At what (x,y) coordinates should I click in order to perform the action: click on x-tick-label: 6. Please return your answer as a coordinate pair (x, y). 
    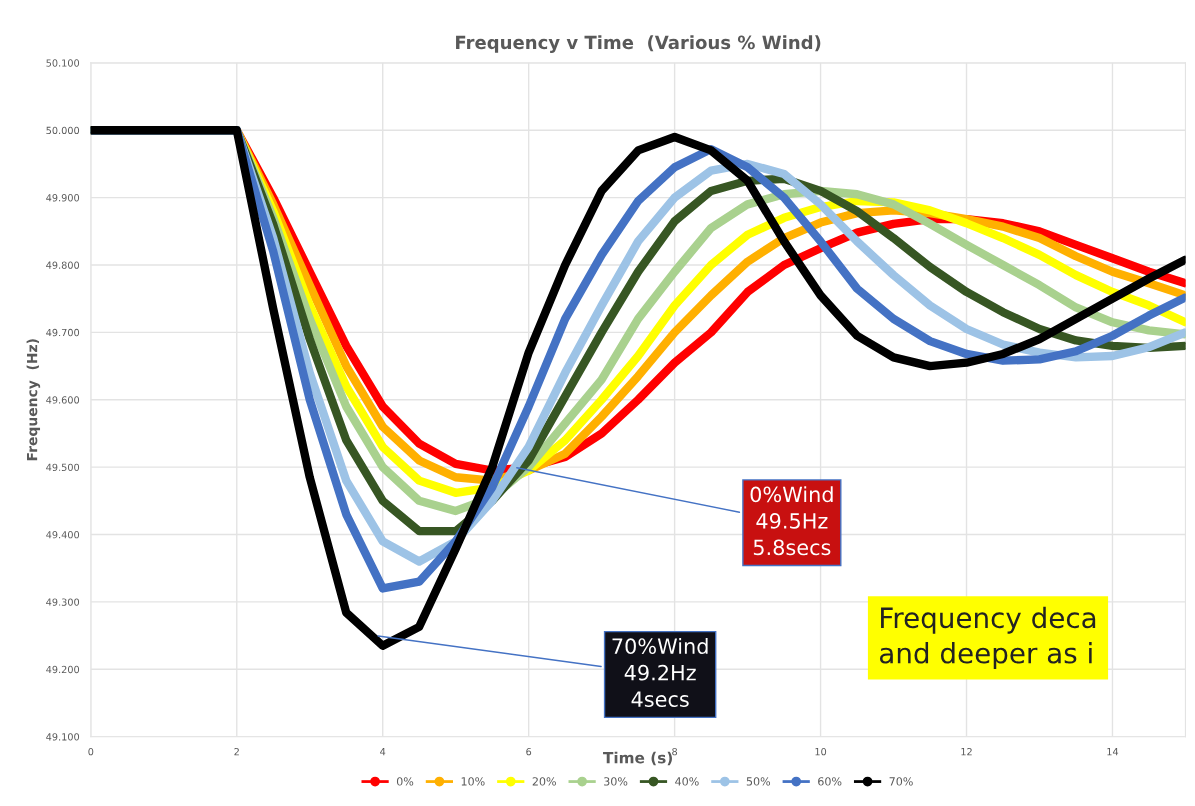
    Looking at the image, I should click on (529, 751).